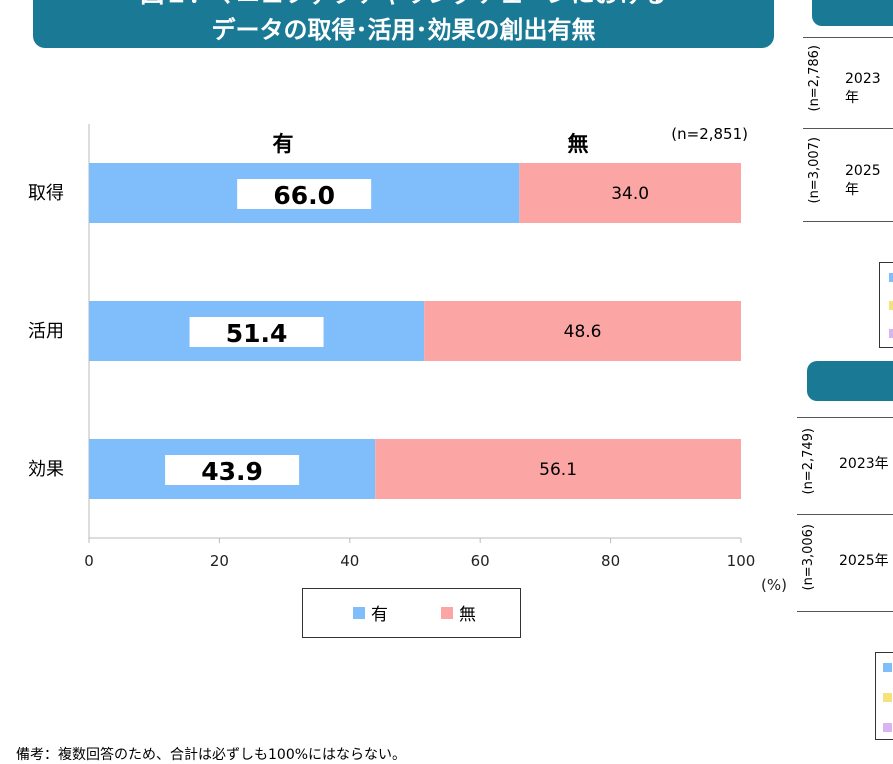 This screenshot has width=893, height=764. What do you see at coordinates (814, 170) in the screenshot?
I see `right-top-n-2: (n=3,007)` at bounding box center [814, 170].